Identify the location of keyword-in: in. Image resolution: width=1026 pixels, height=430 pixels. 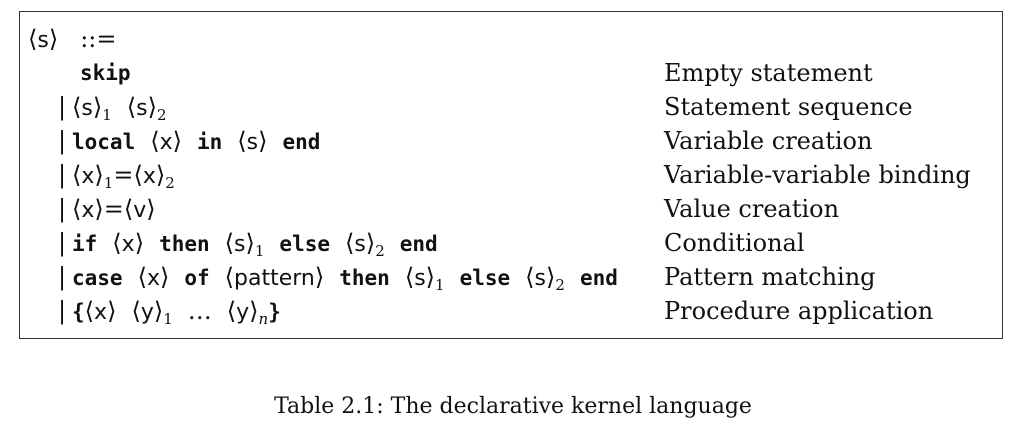
(210, 142).